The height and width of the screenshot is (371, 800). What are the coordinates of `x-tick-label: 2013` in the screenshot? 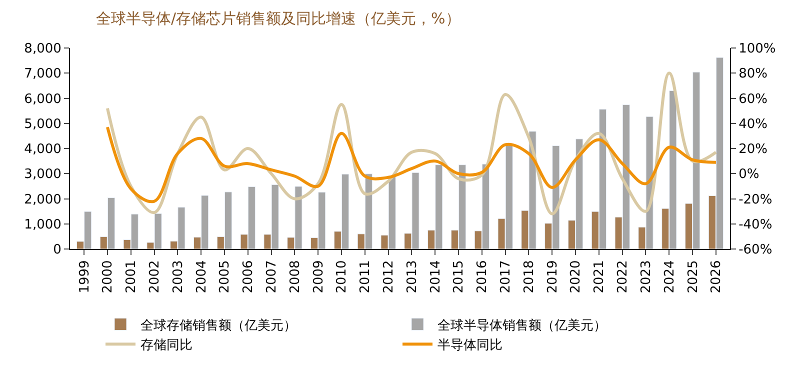 It's located at (412, 277).